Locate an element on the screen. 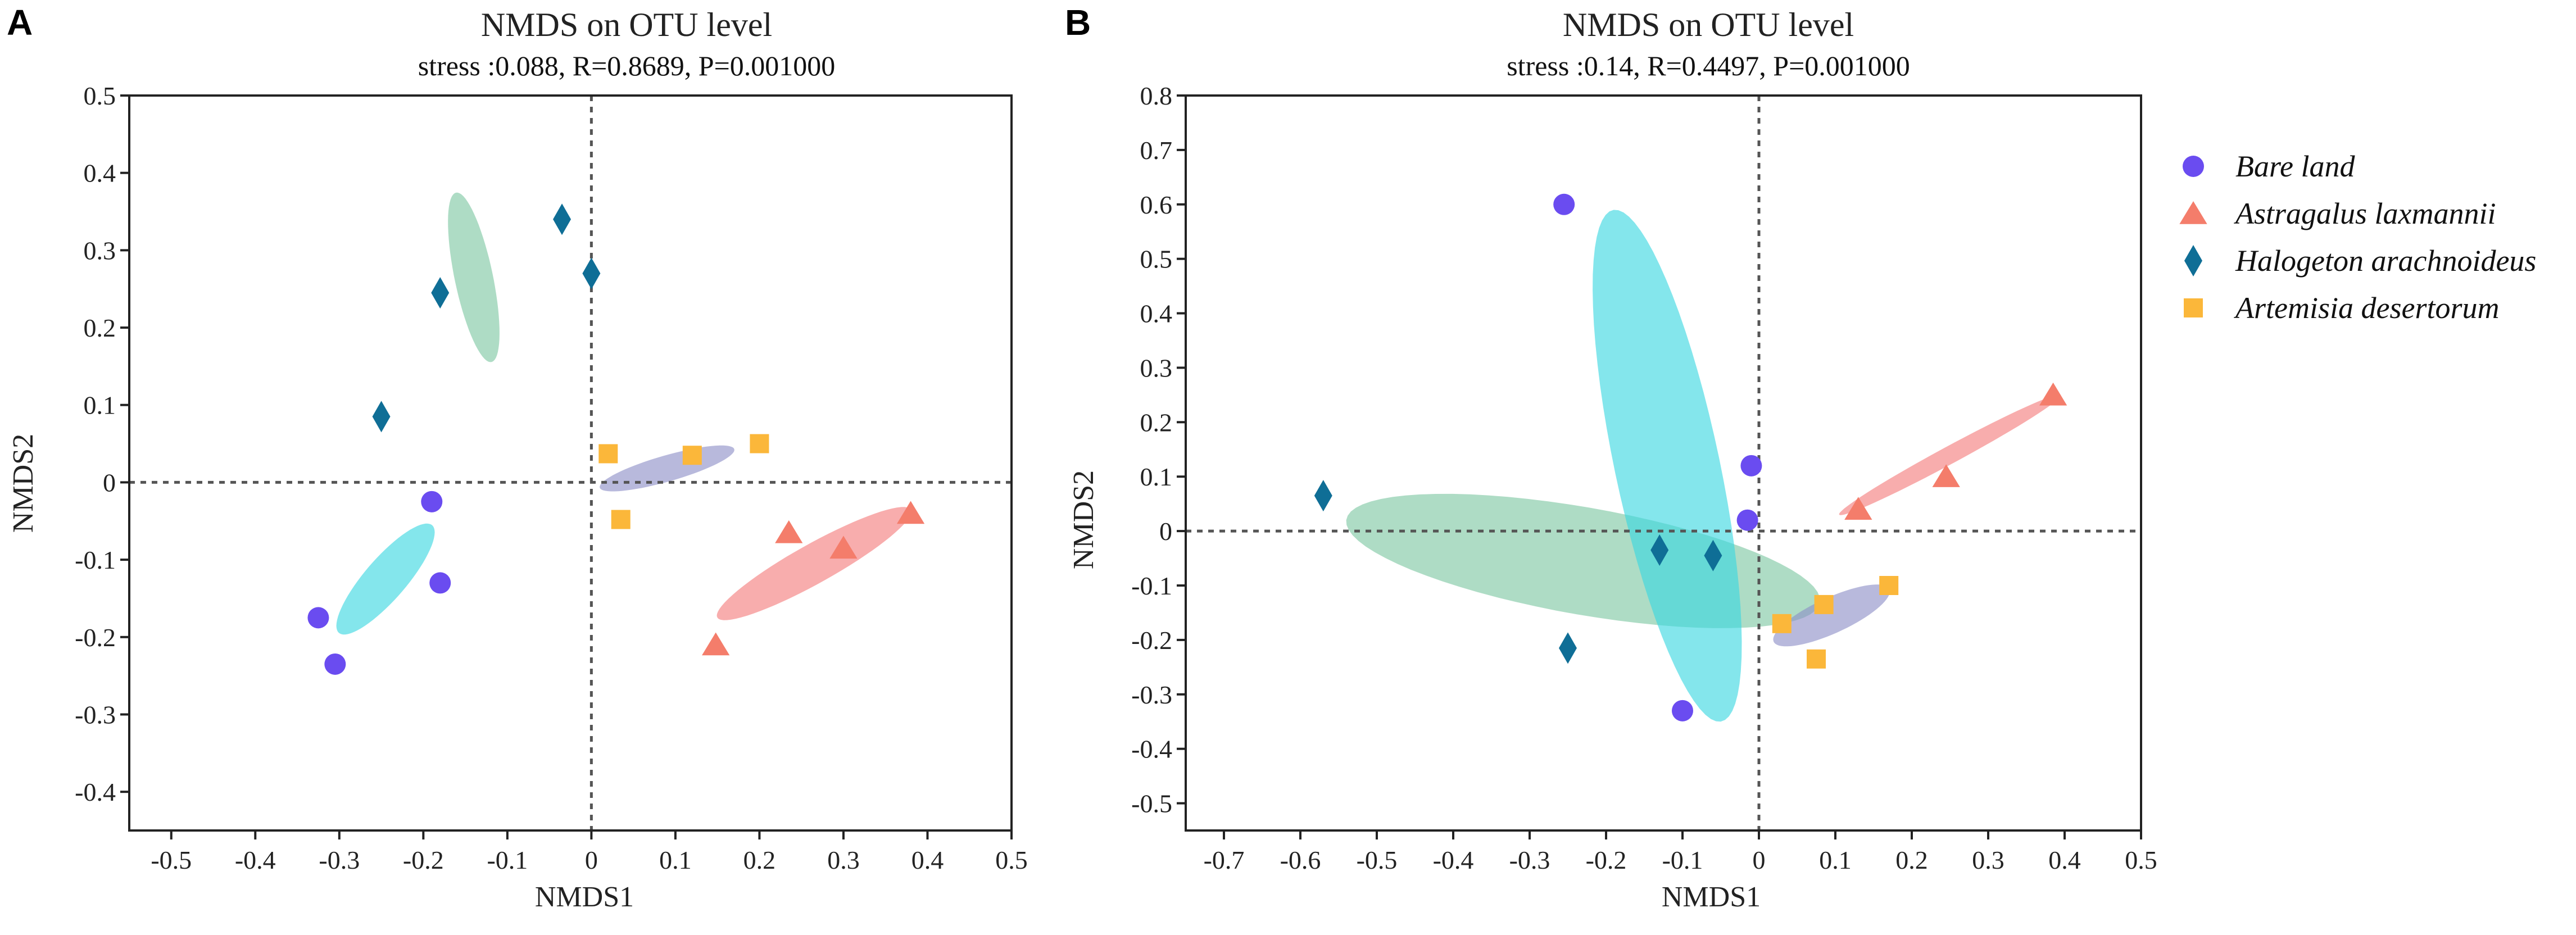  legend-marker-bare-land is located at coordinates (2193, 166).